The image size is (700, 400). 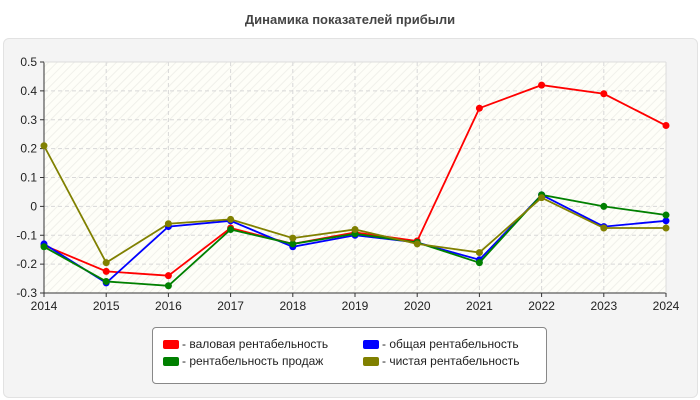 What do you see at coordinates (451, 361) in the screenshot?
I see `legend-label: - чистая рентабельность` at bounding box center [451, 361].